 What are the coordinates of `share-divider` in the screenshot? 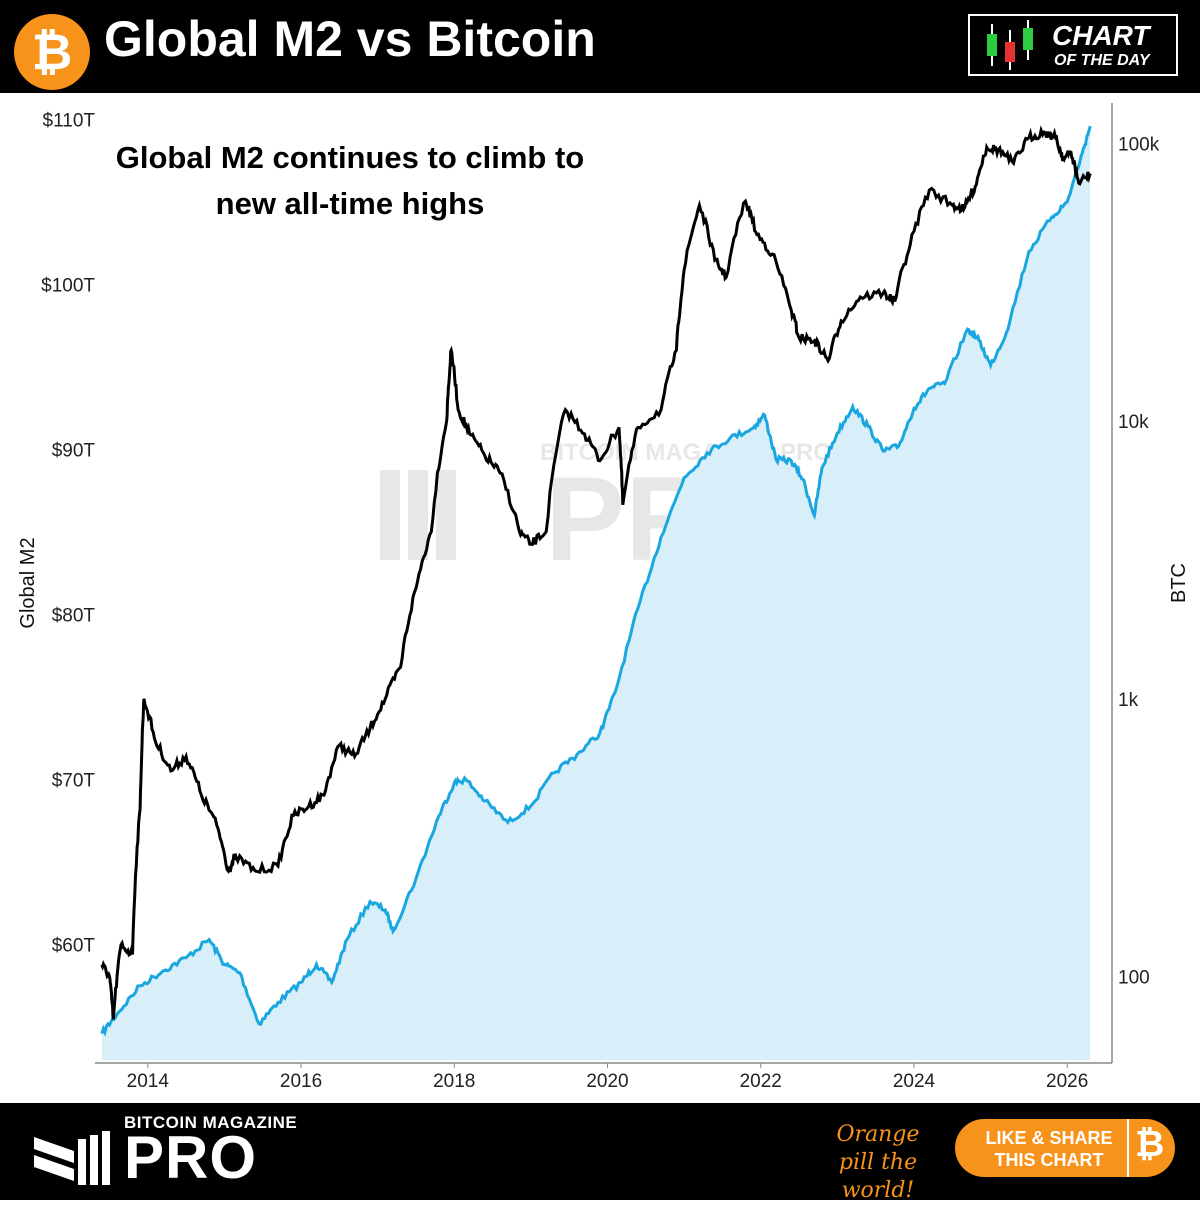 It's located at (1128, 1148).